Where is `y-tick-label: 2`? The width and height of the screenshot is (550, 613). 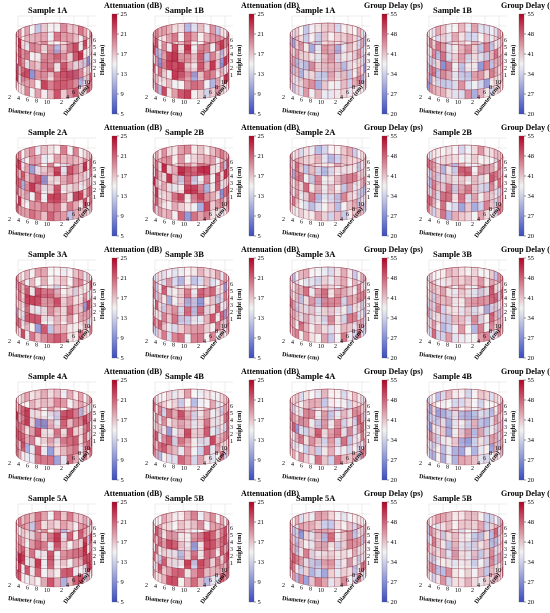 y-tick-label: 2 is located at coordinates (335, 469).